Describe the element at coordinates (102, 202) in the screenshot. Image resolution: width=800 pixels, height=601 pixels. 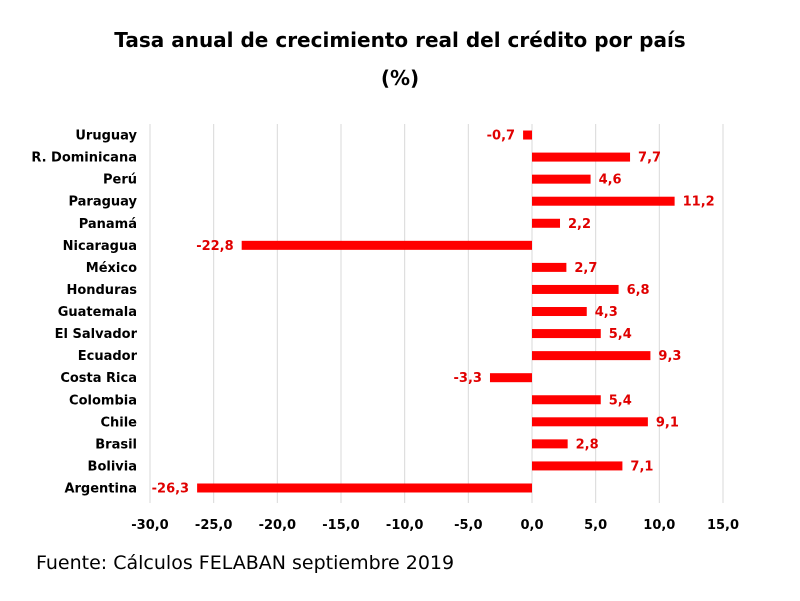
I see `category-label: Paraguay` at that location.